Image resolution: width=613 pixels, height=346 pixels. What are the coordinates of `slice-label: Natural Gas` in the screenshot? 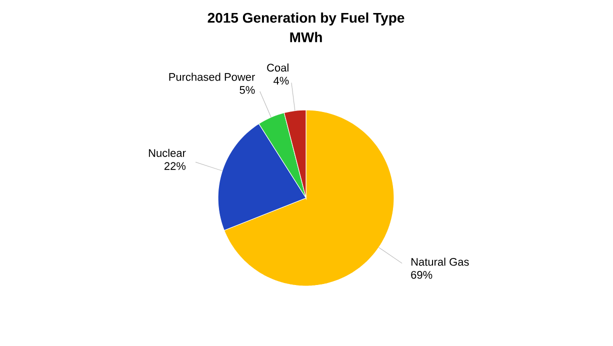 It's located at (440, 262).